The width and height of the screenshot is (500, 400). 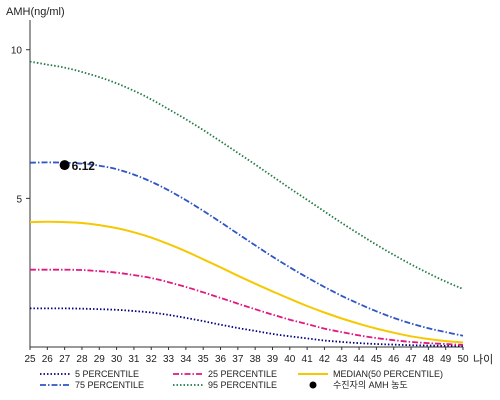 I want to click on legend-label-95-percentile: 95 PERCENTILE, so click(x=242, y=385).